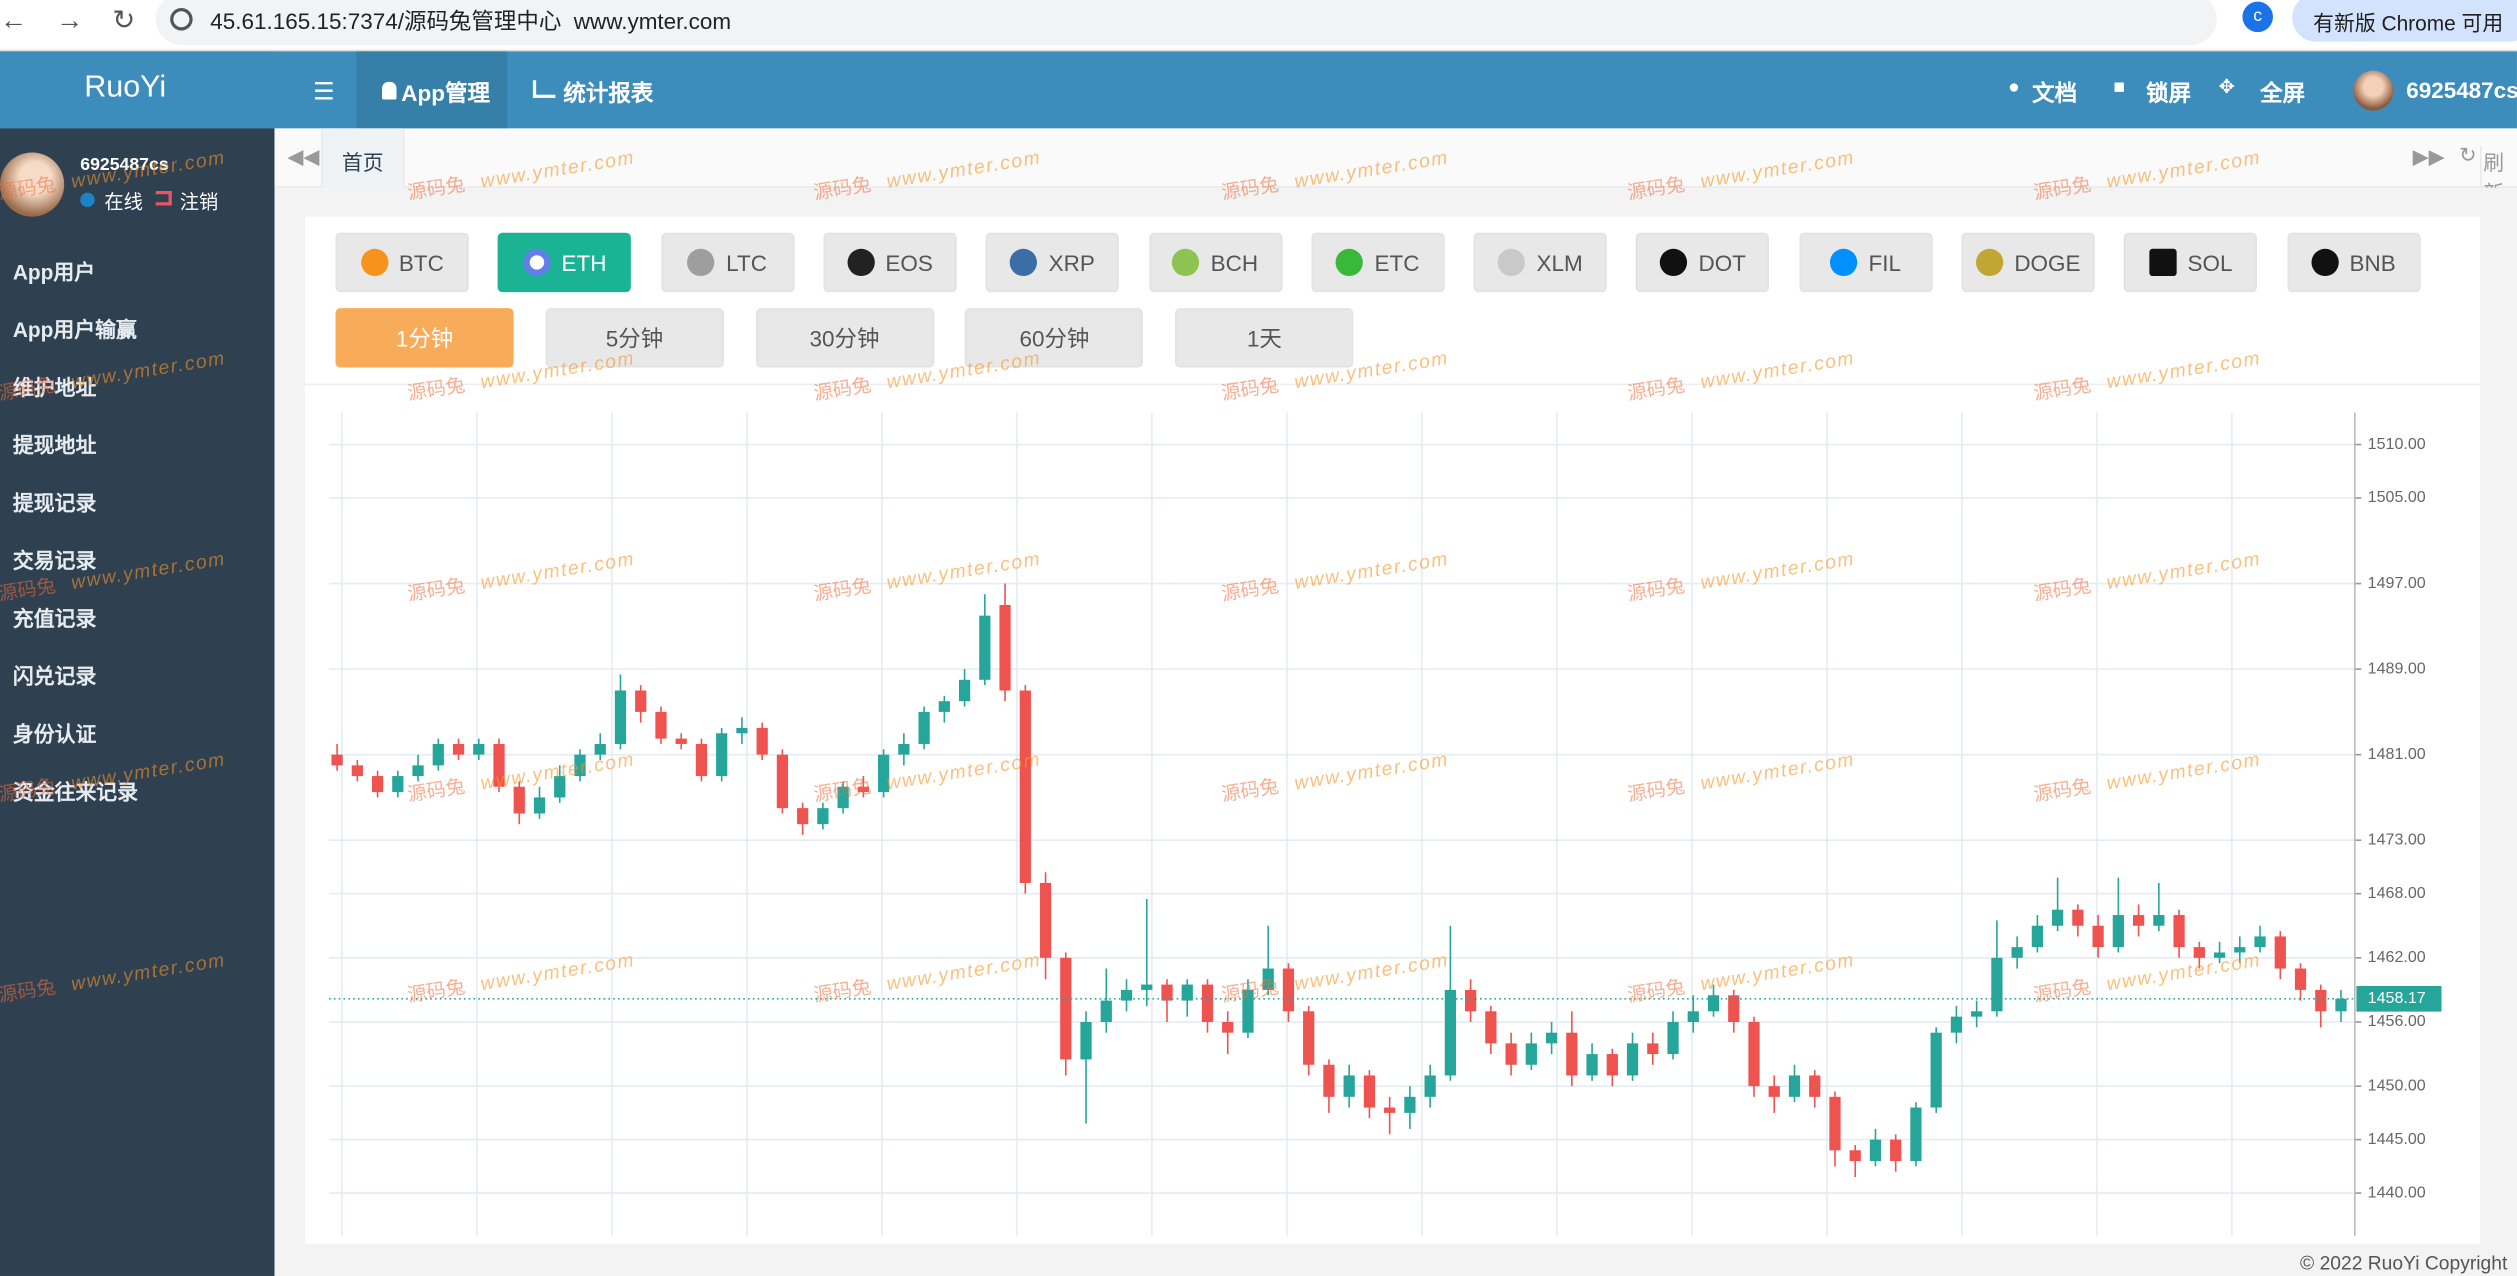 This screenshot has width=2517, height=1276. I want to click on logo: RuoYi, so click(125, 87).